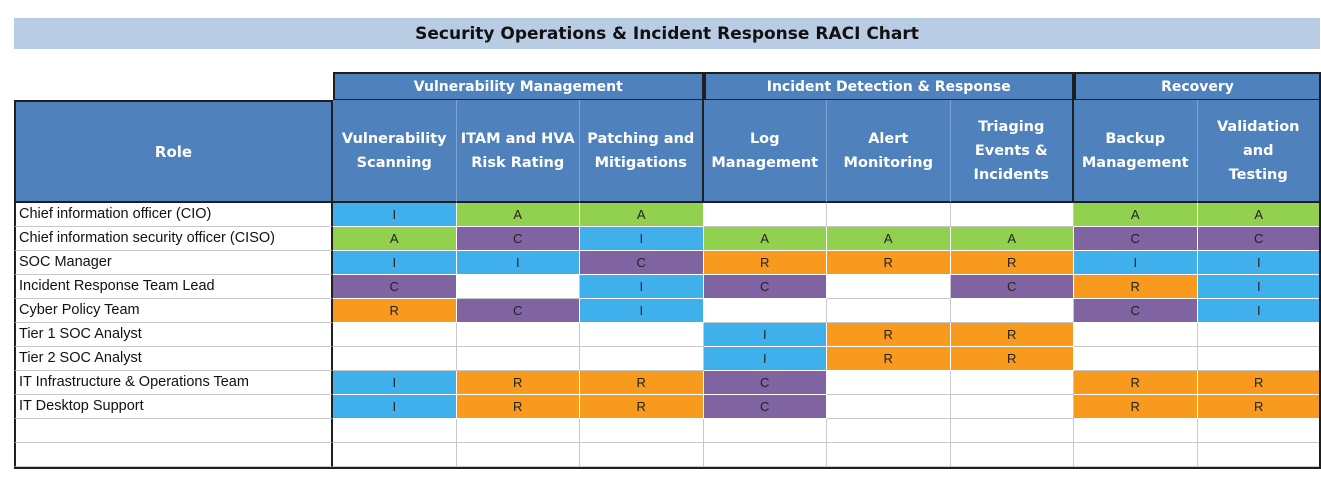  What do you see at coordinates (667, 468) in the screenshot?
I see `table-bottom-border` at bounding box center [667, 468].